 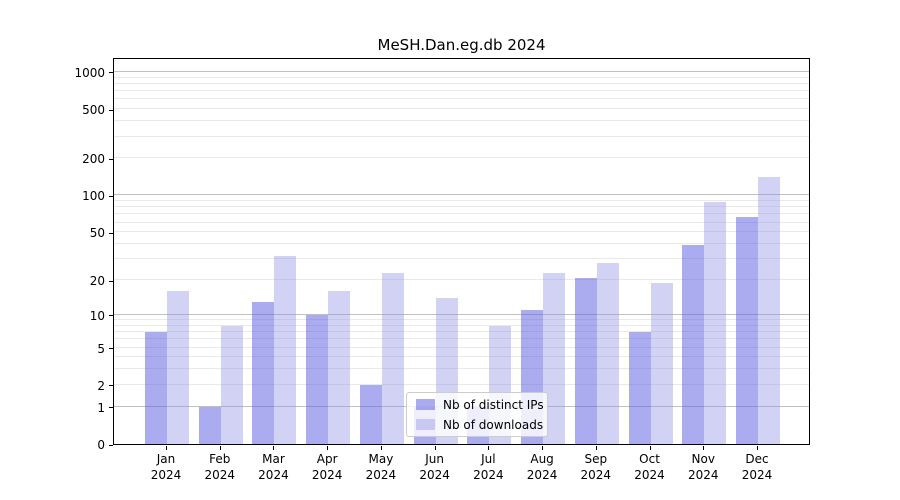 What do you see at coordinates (703, 467) in the screenshot?
I see `x-tick-label: Nov 2024` at bounding box center [703, 467].